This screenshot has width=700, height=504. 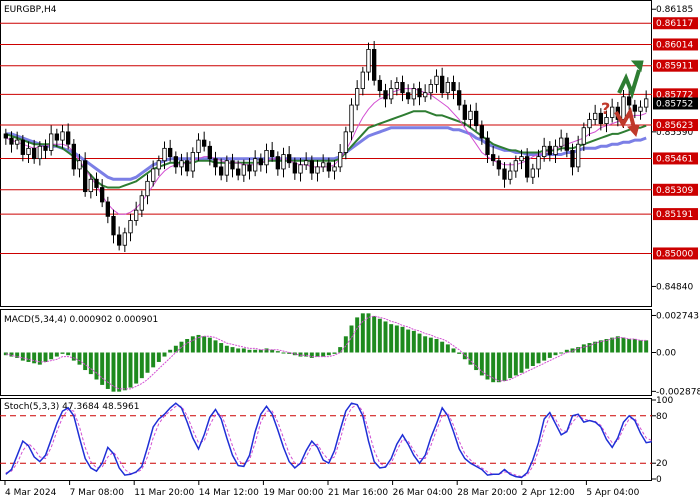 What do you see at coordinates (31, 493) in the screenshot?
I see `time-tick-label: 4 Mar 2024` at bounding box center [31, 493].